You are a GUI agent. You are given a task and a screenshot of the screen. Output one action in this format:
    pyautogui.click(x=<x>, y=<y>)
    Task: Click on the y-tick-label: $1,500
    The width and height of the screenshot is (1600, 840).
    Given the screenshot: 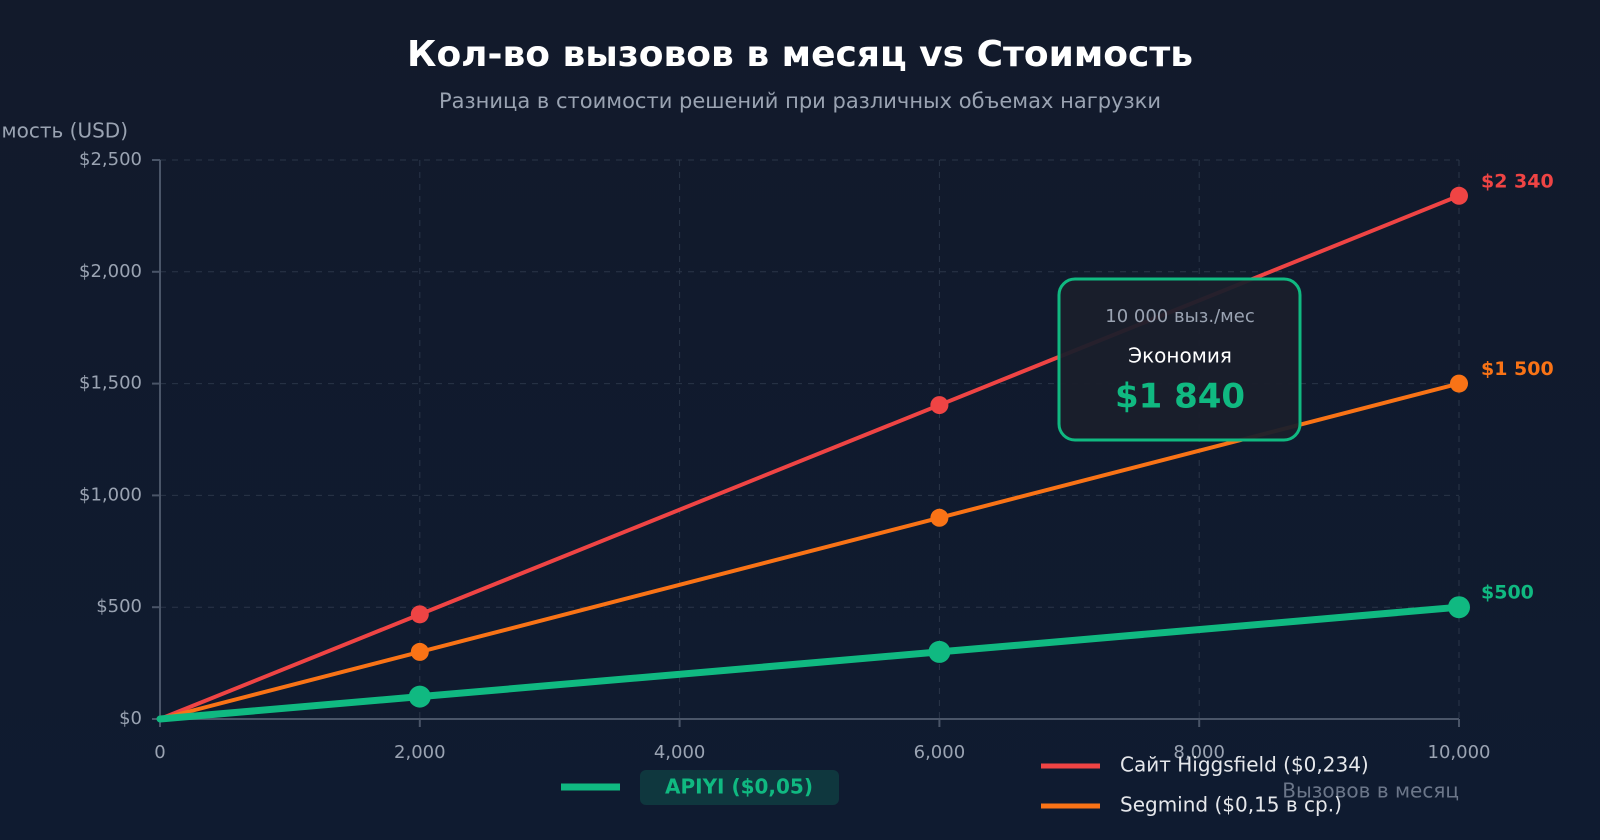 What is the action you would take?
    pyautogui.click(x=110, y=383)
    